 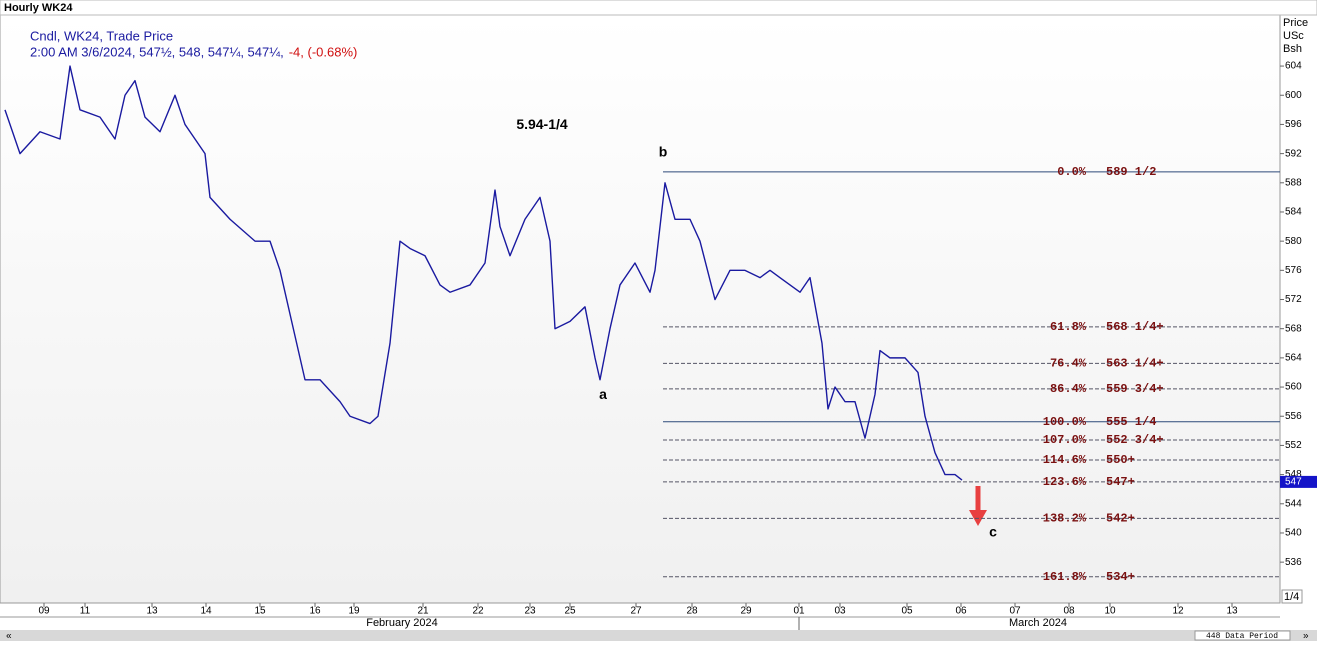 What do you see at coordinates (1068, 327) in the screenshot?
I see `fib-pct: 61.8%` at bounding box center [1068, 327].